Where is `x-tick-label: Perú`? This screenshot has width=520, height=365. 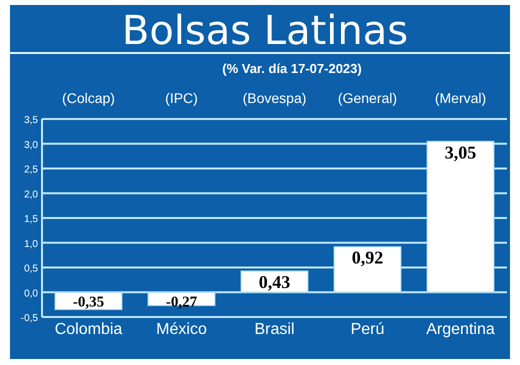
x-tick-label: Perú is located at coordinates (367, 329).